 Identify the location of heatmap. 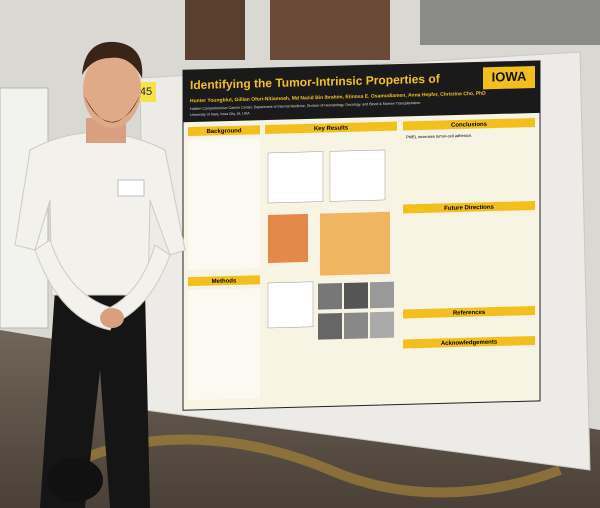
(288, 238).